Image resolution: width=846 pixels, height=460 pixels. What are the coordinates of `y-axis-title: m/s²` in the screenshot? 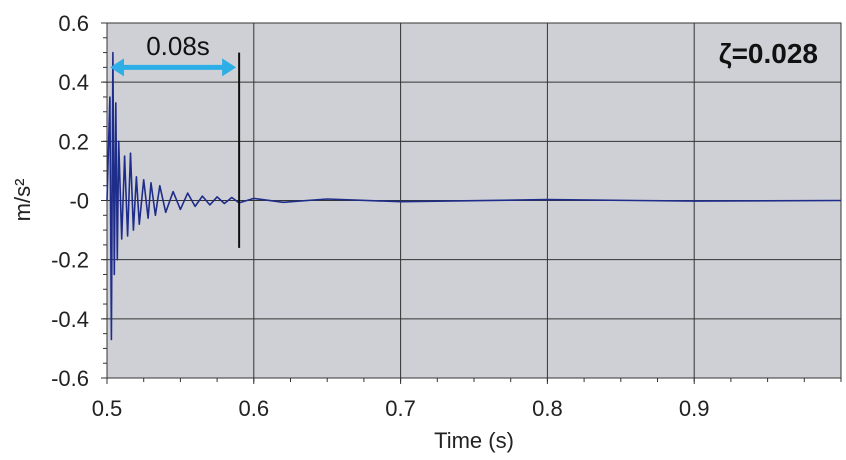 It's located at (22, 200).